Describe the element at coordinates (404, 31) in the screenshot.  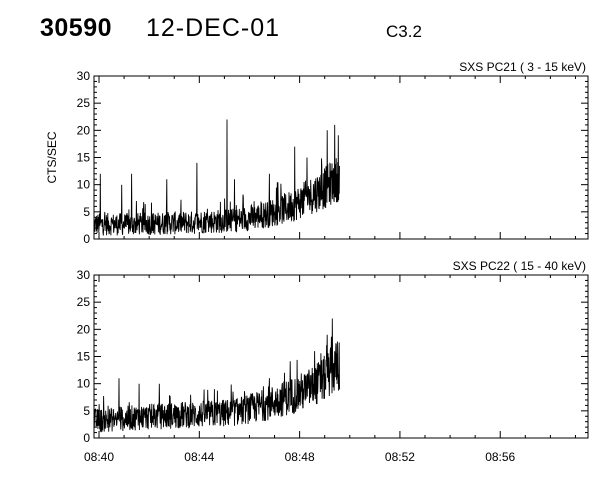
I see `flare-class: C3.2` at that location.